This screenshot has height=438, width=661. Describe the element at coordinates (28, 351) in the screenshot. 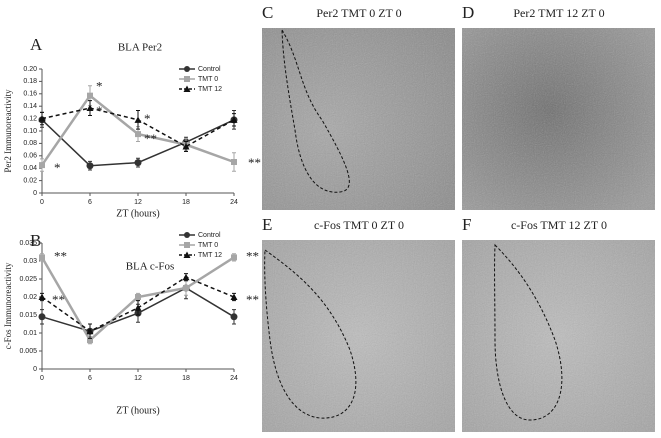

I see `y-tick-label: 0.005` at that location.